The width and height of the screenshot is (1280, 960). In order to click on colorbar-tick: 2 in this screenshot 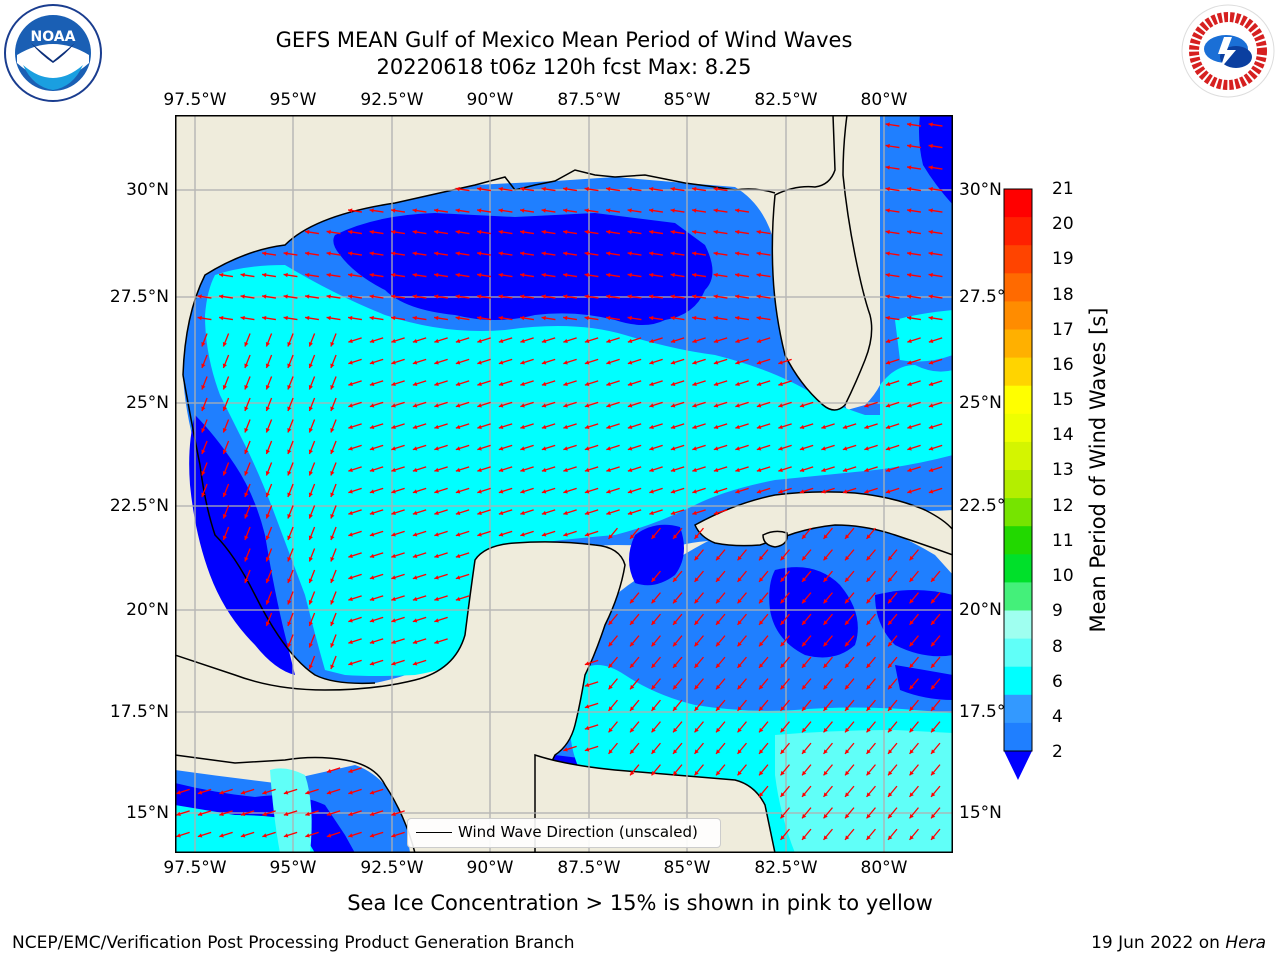, I will do `click(1057, 752)`.